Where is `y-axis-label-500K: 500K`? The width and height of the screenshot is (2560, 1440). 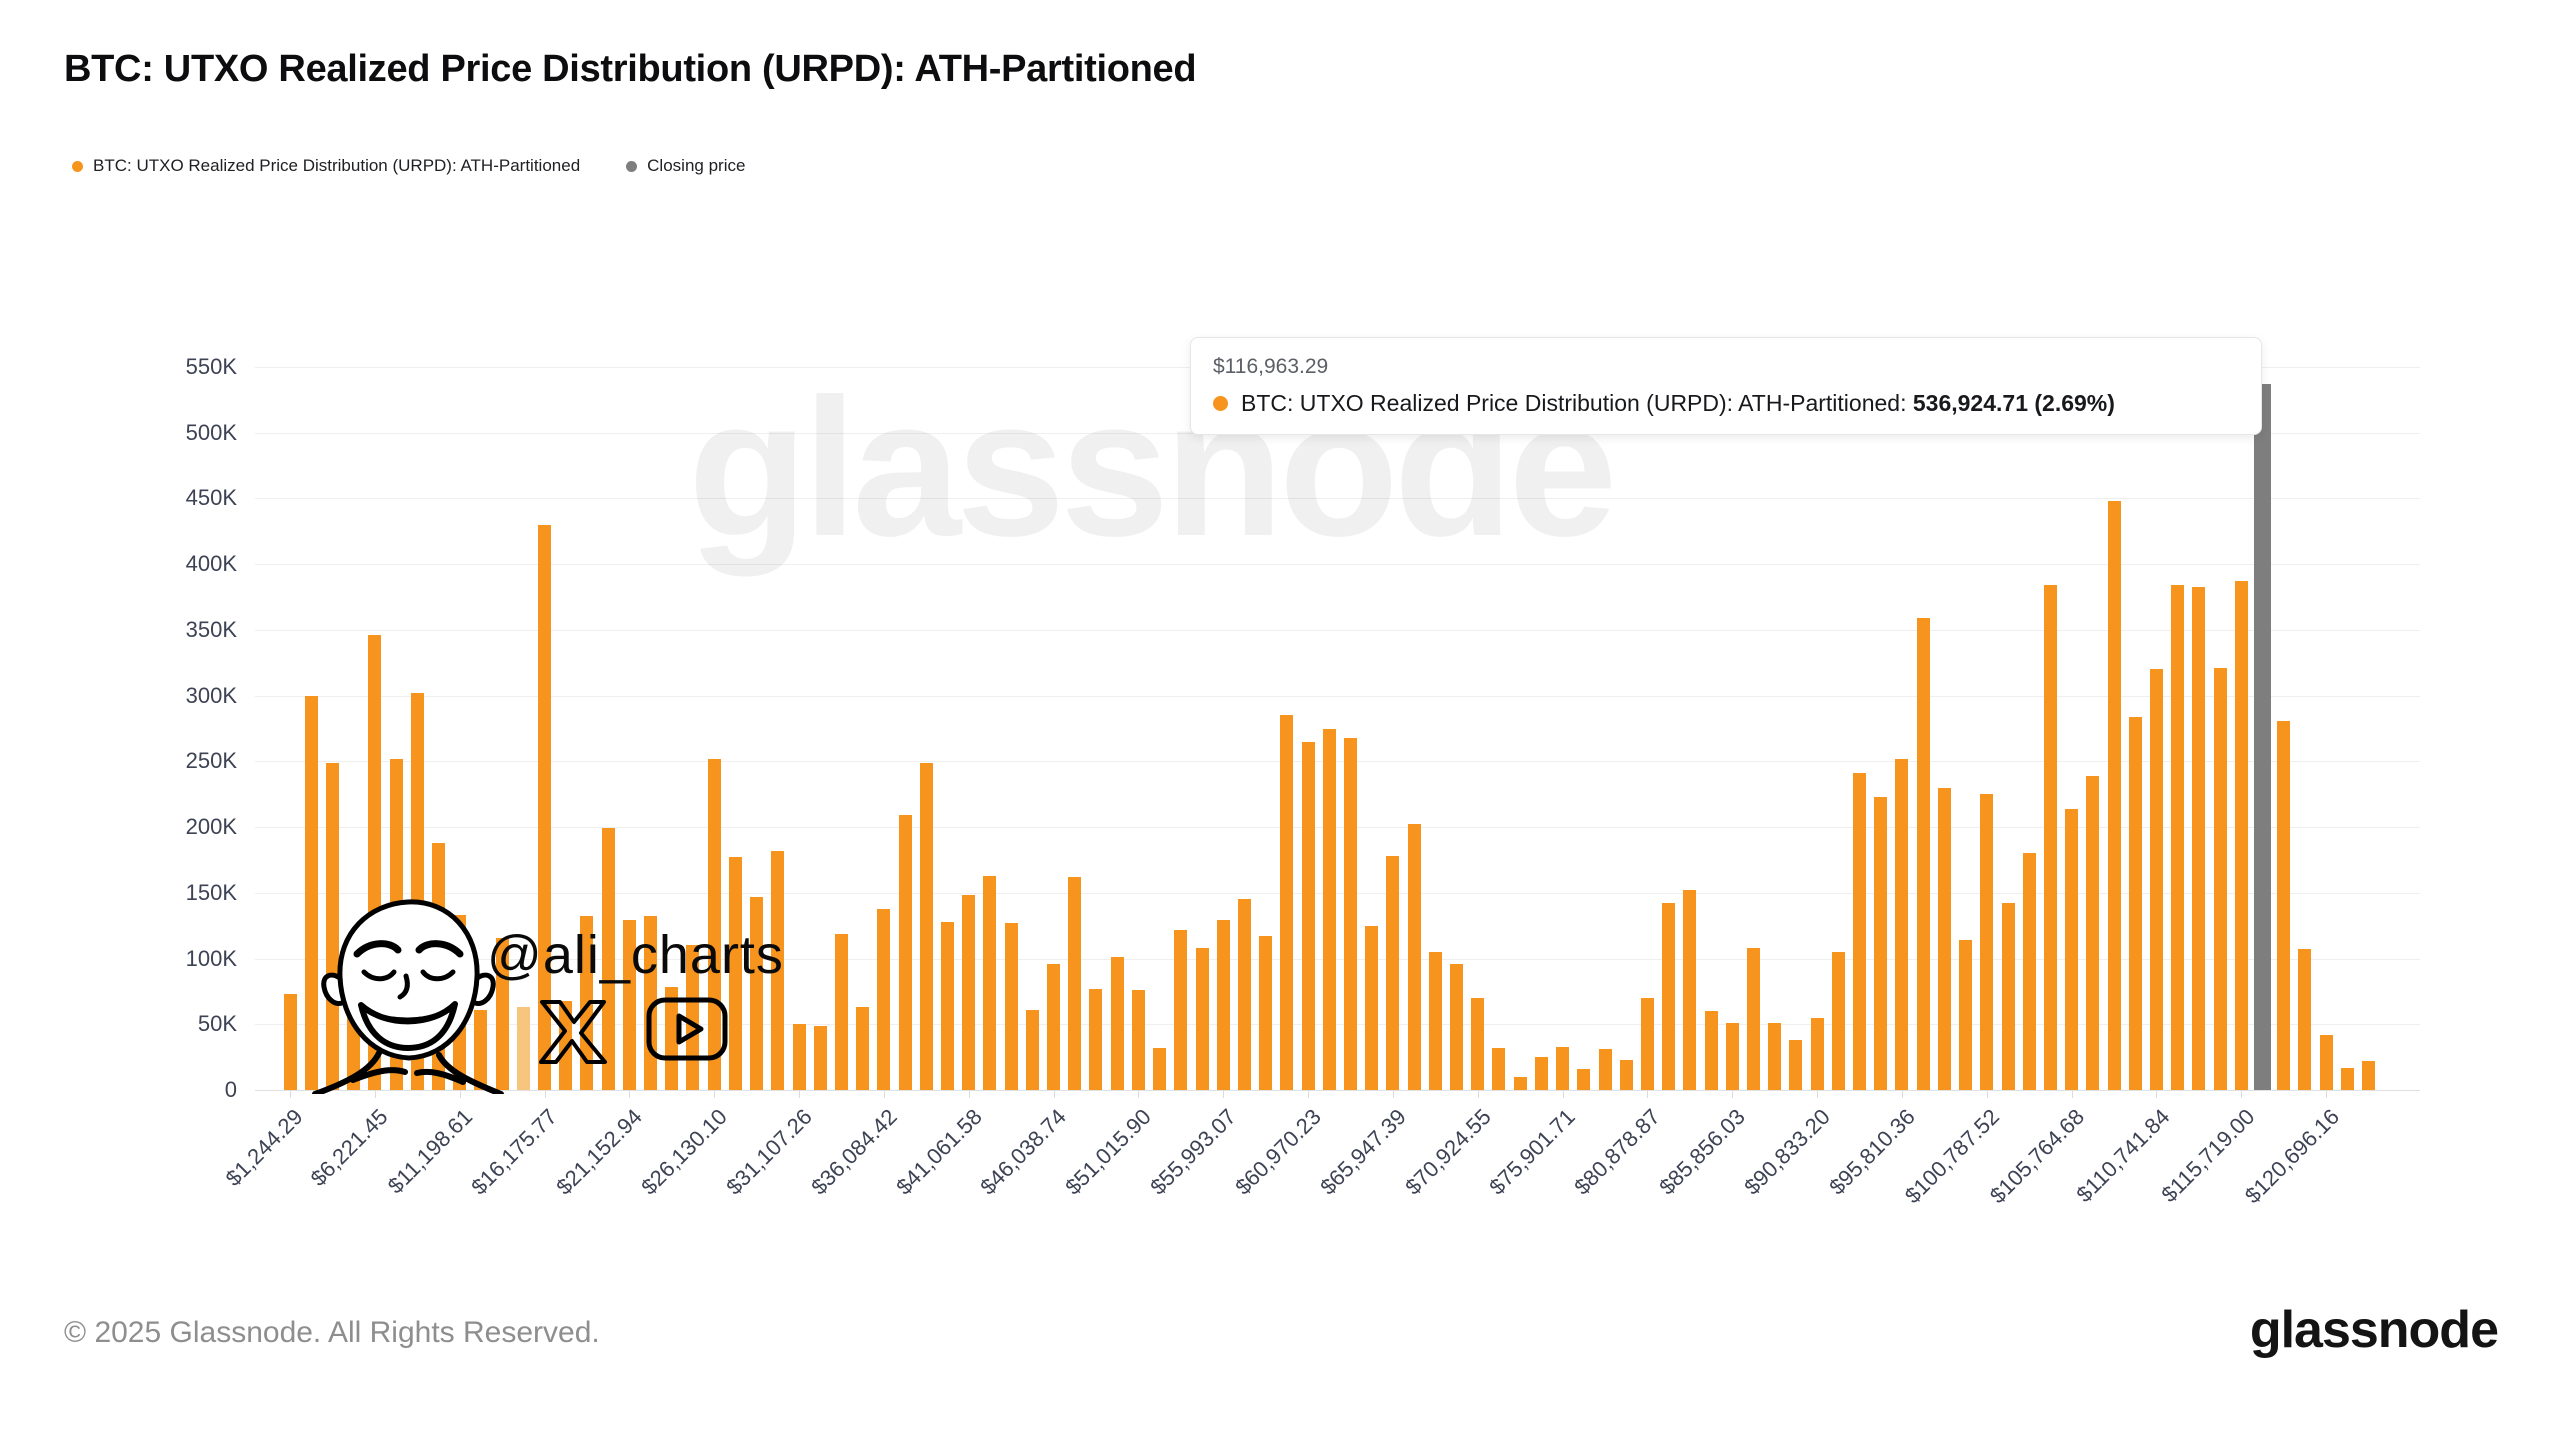
y-axis-label-500K: 500K is located at coordinates (211, 432).